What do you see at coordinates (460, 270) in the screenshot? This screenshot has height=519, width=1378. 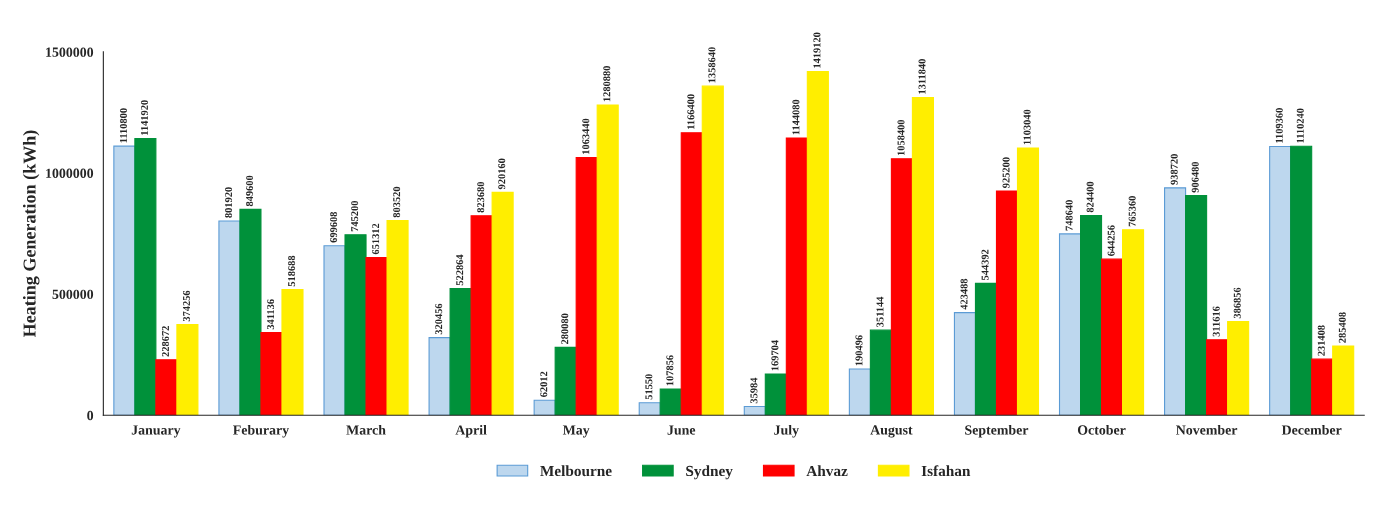 I see `data-label: 522864` at bounding box center [460, 270].